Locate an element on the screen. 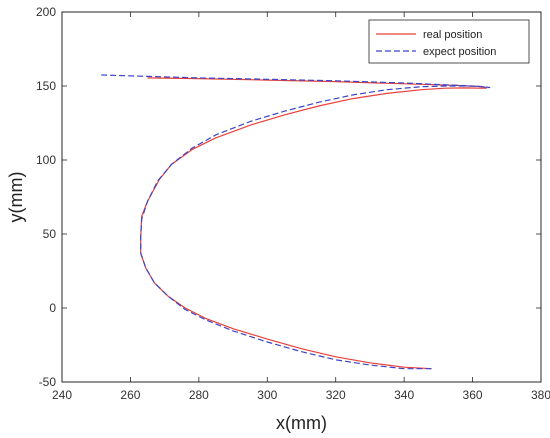  legend: real position expect position is located at coordinates (449, 41).